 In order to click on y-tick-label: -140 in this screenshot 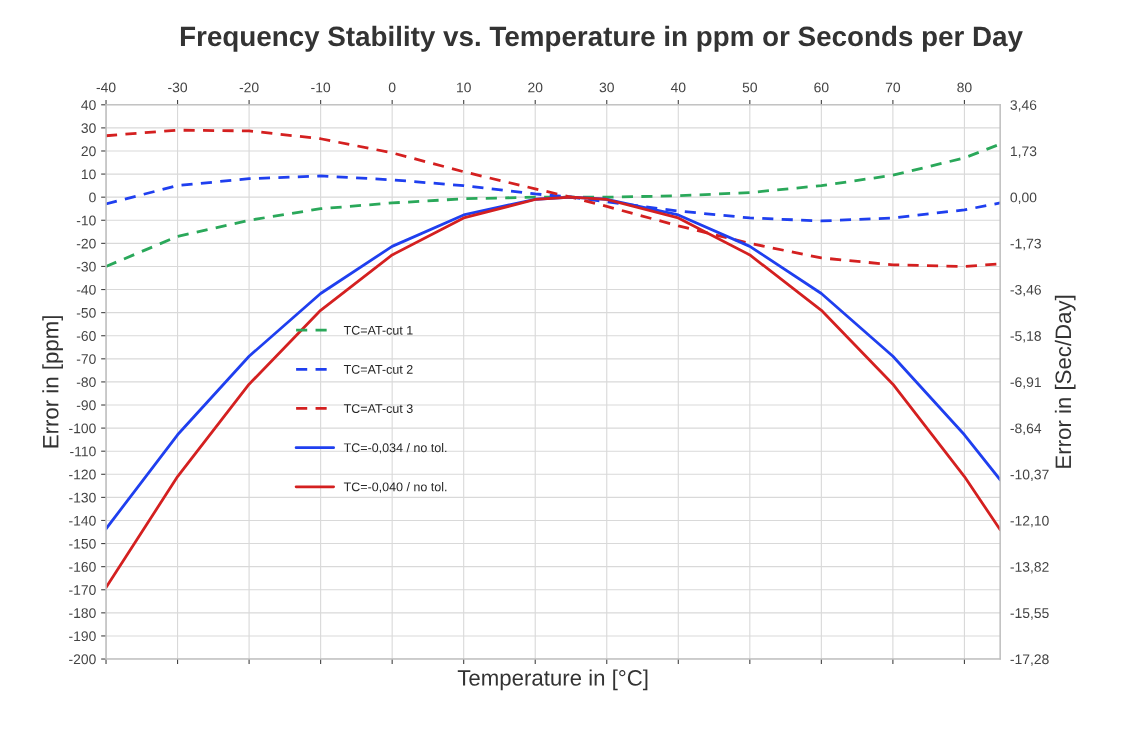, I will do `click(82, 520)`.